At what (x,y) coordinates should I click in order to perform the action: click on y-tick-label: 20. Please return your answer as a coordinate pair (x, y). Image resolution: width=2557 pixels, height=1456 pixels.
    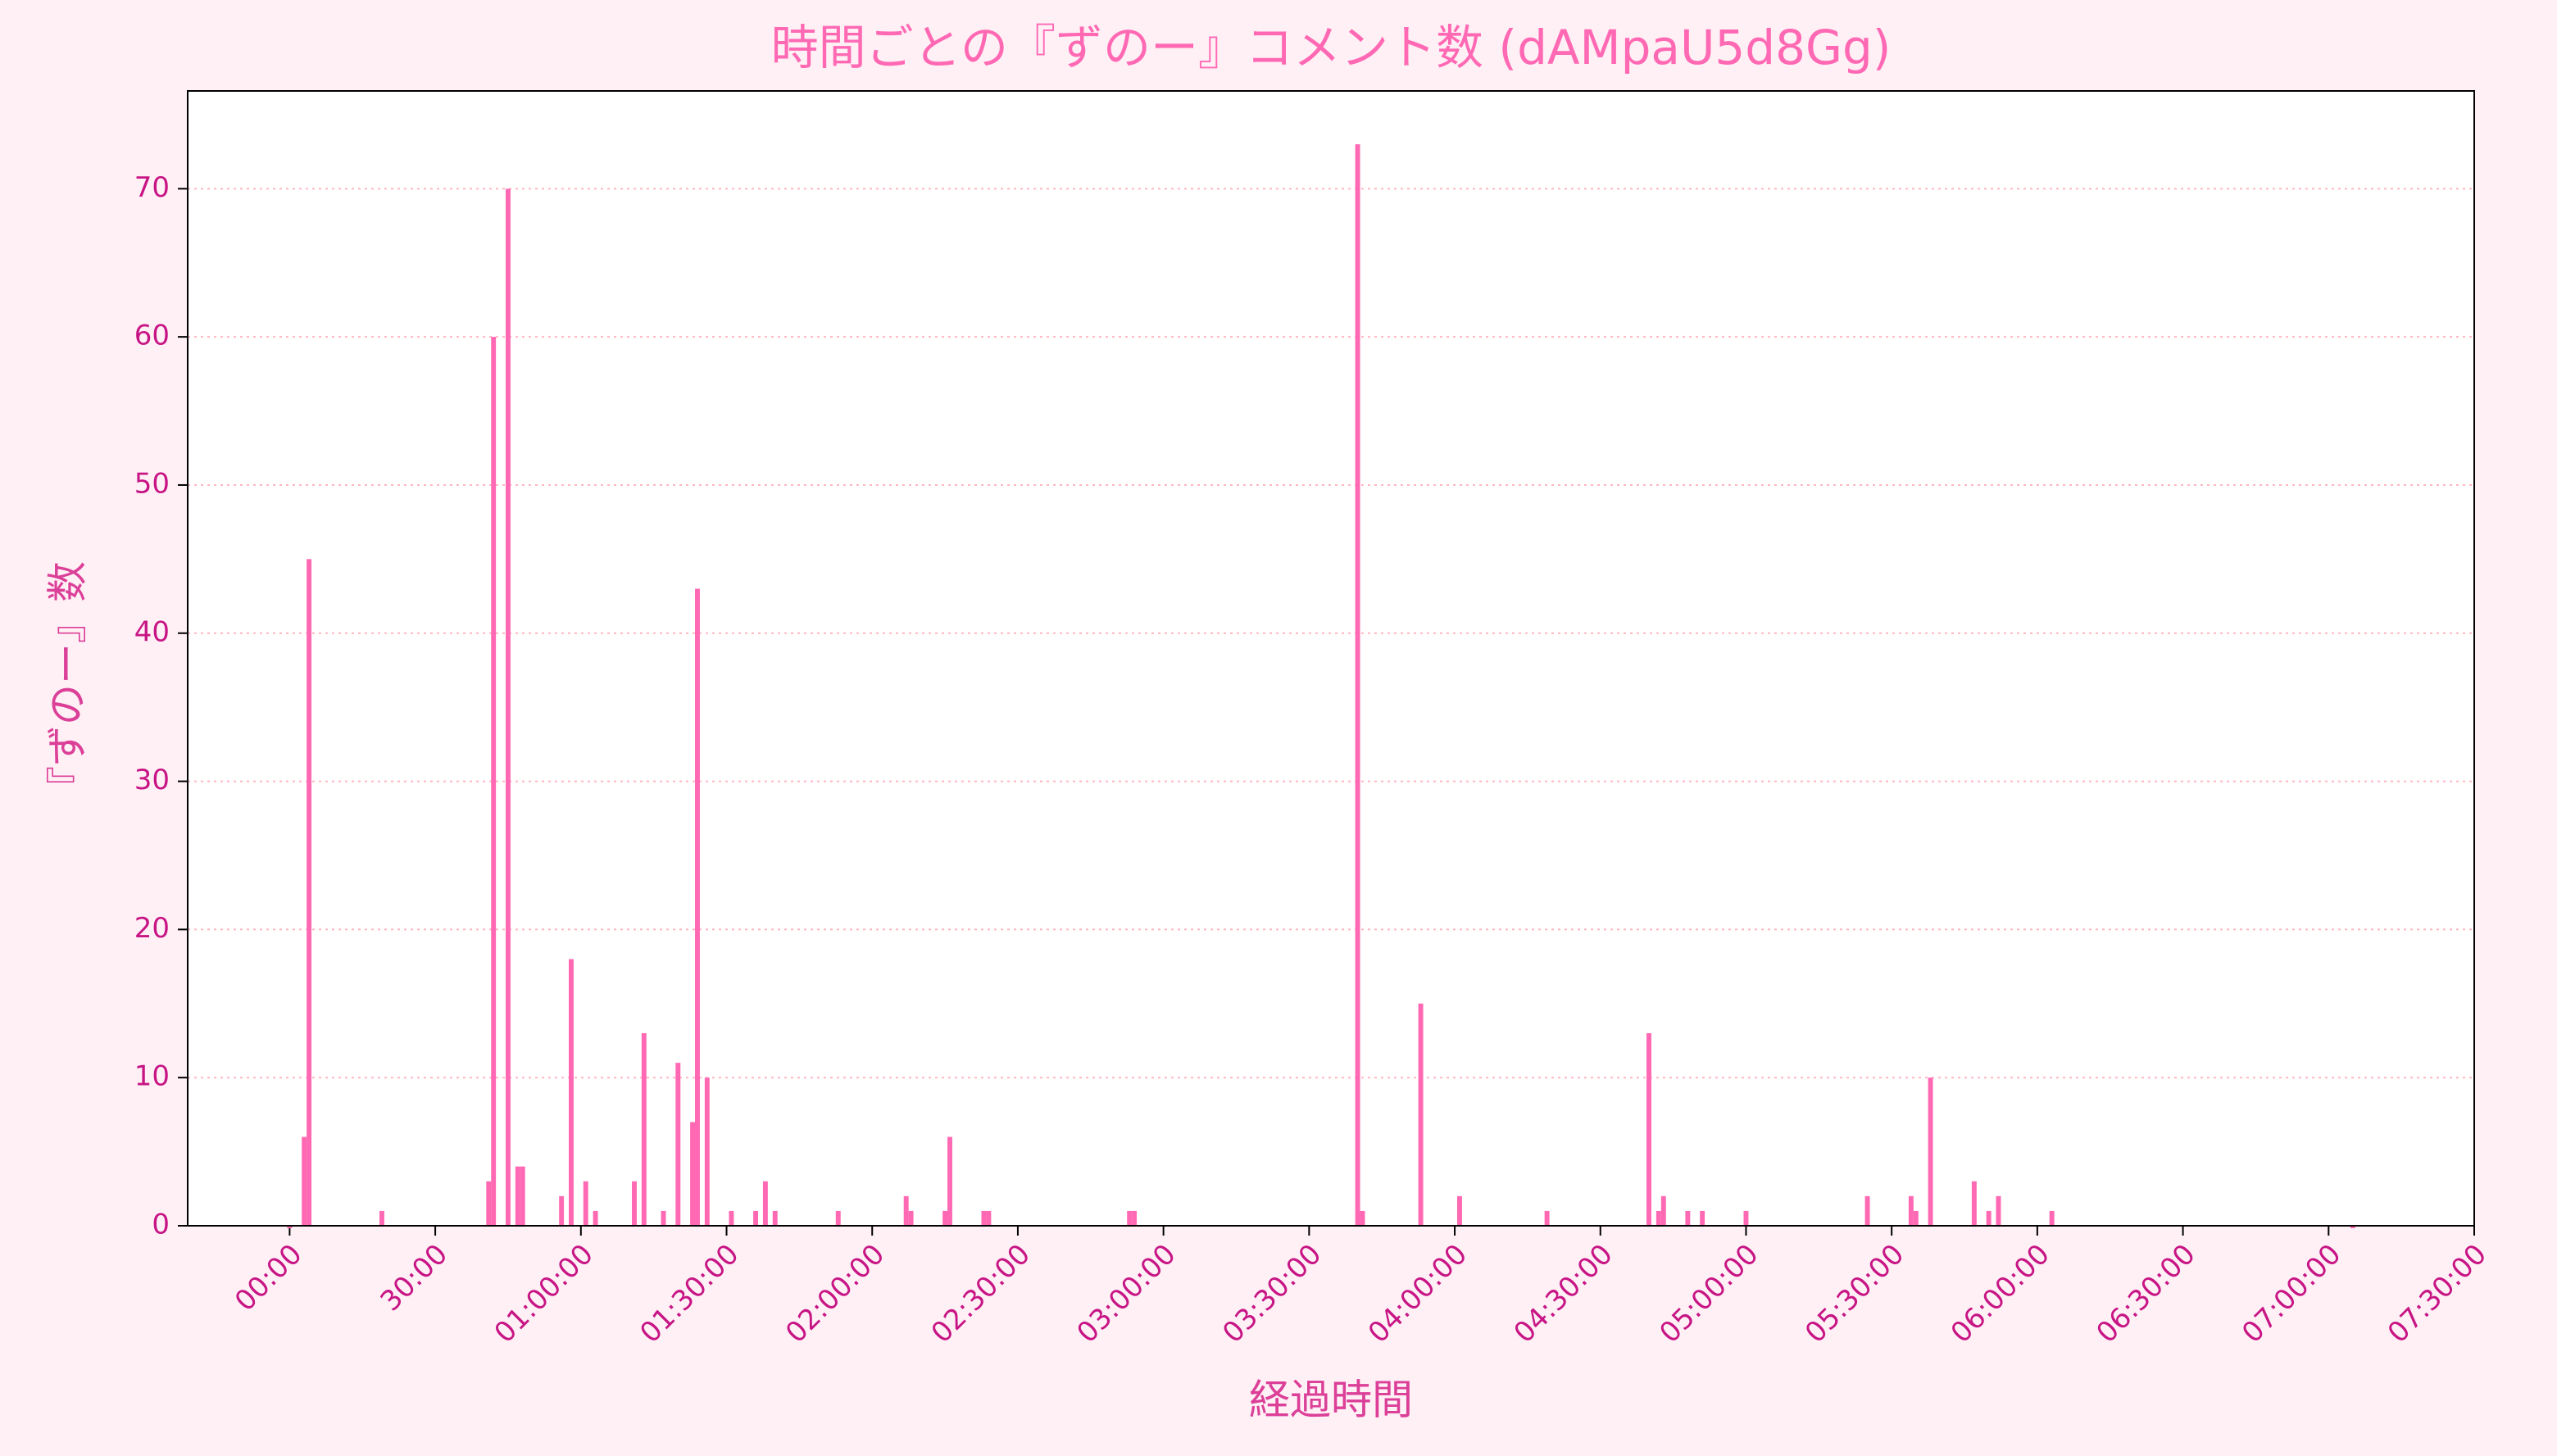
    Looking at the image, I should click on (152, 928).